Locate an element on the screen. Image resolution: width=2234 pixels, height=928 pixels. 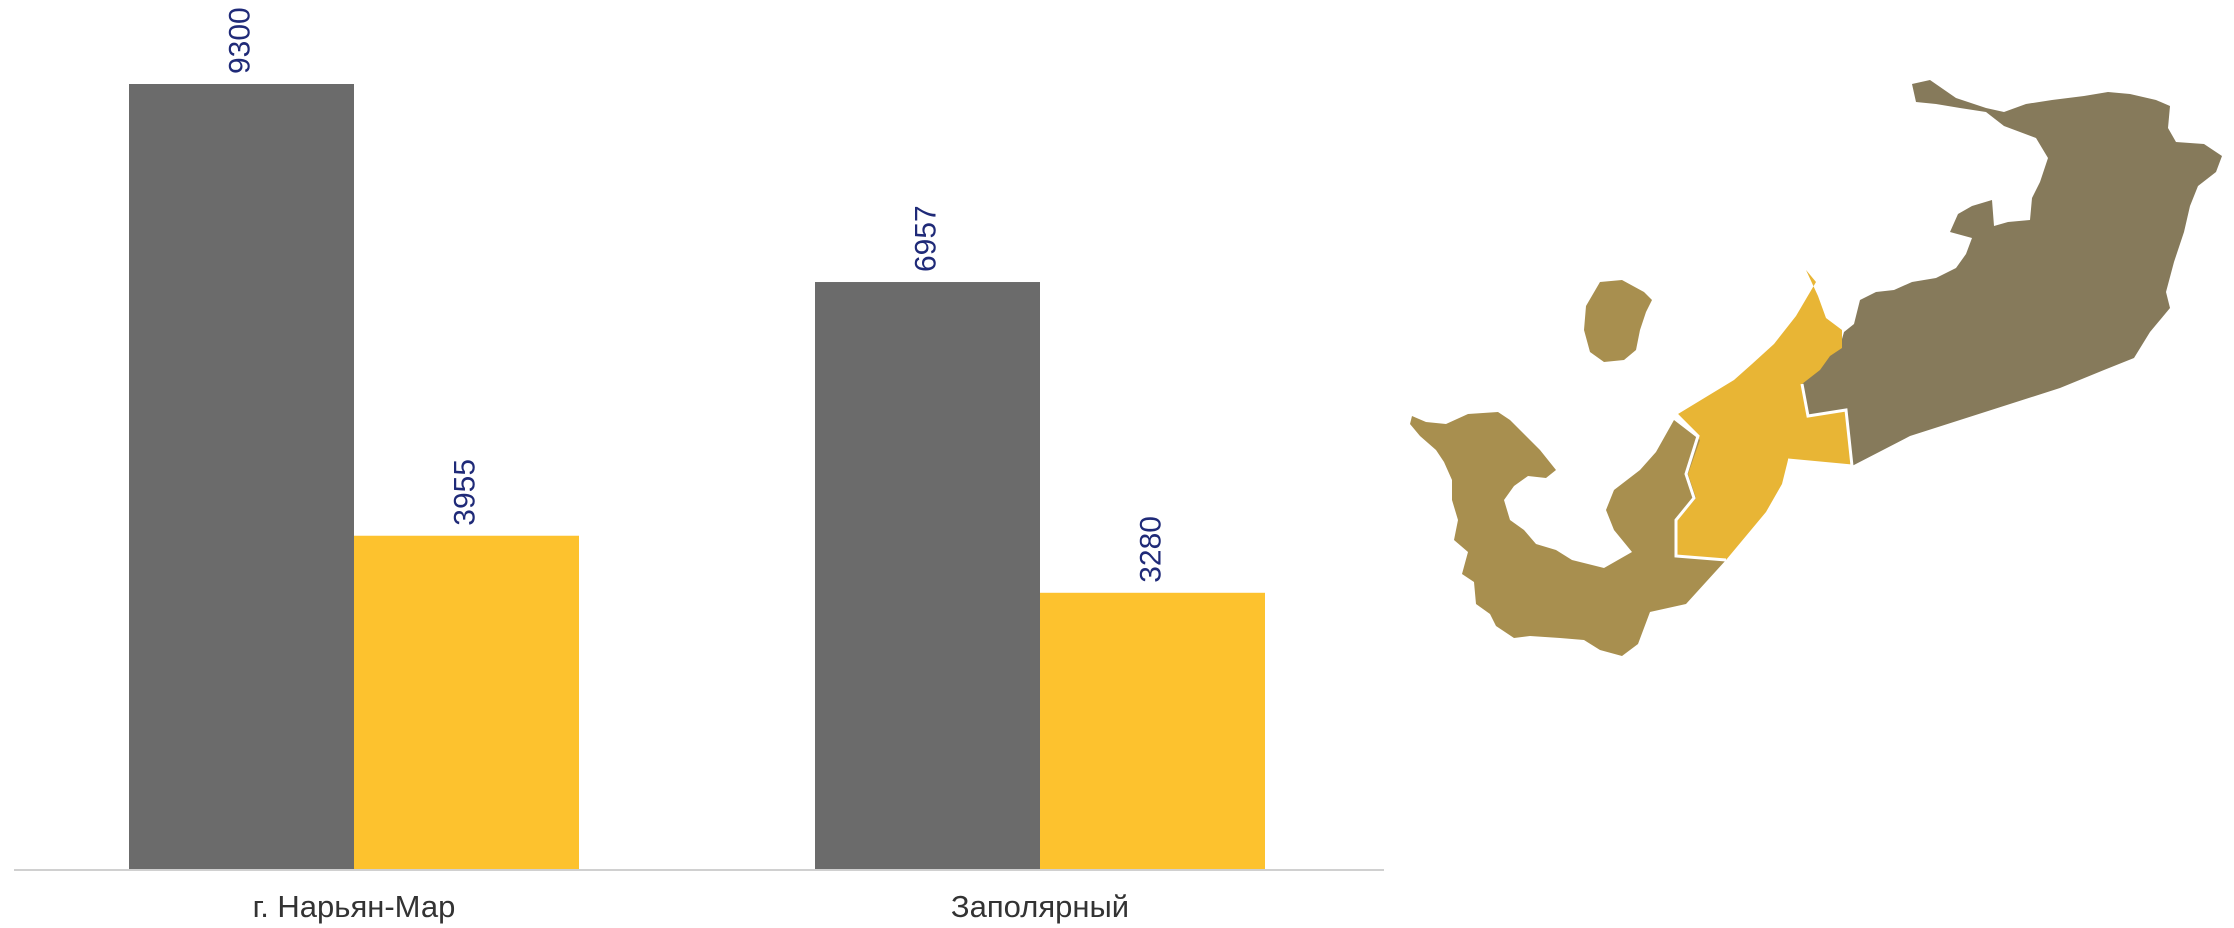
bar-series0-cat1 is located at coordinates (927, 576).